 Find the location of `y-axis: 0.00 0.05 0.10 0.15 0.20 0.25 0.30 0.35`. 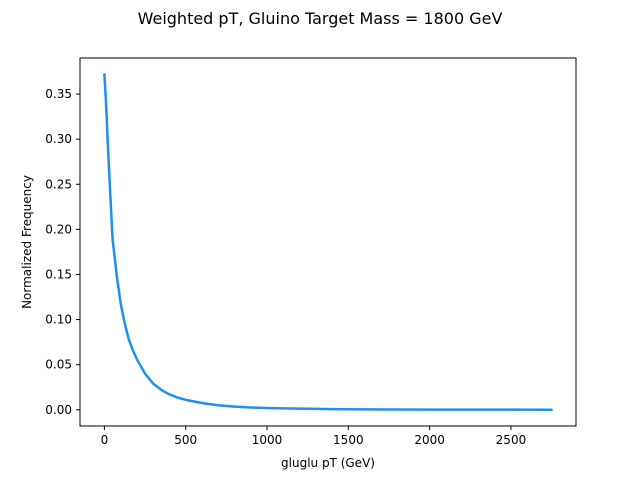

y-axis: 0.00 0.05 0.10 0.15 0.20 0.25 0.30 0.35 is located at coordinates (62, 252).